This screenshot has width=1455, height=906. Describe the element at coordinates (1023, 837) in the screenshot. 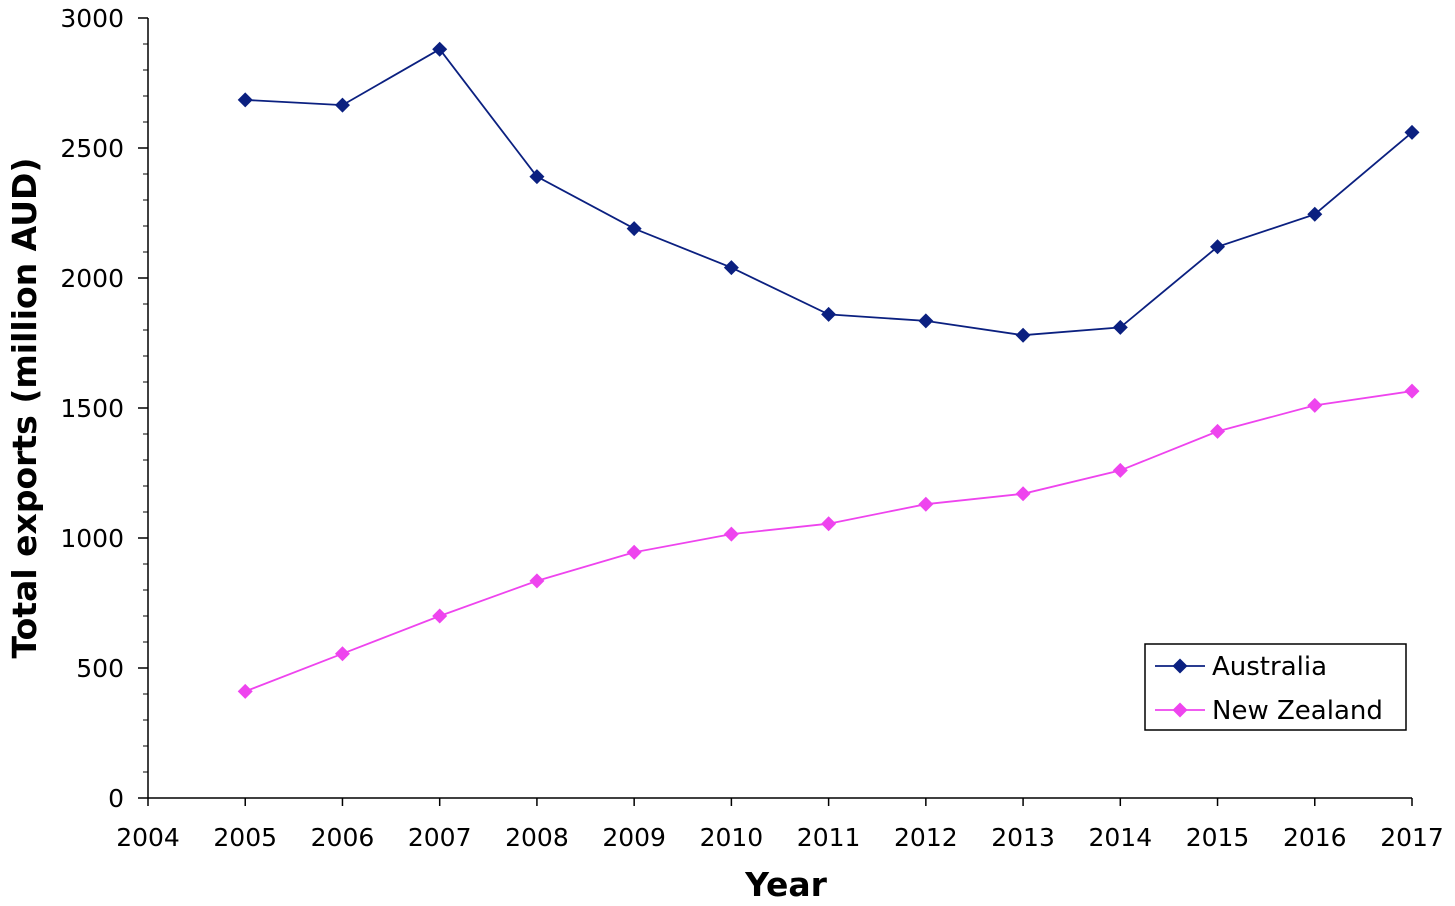

I see `x-tick-label: 2013` at that location.